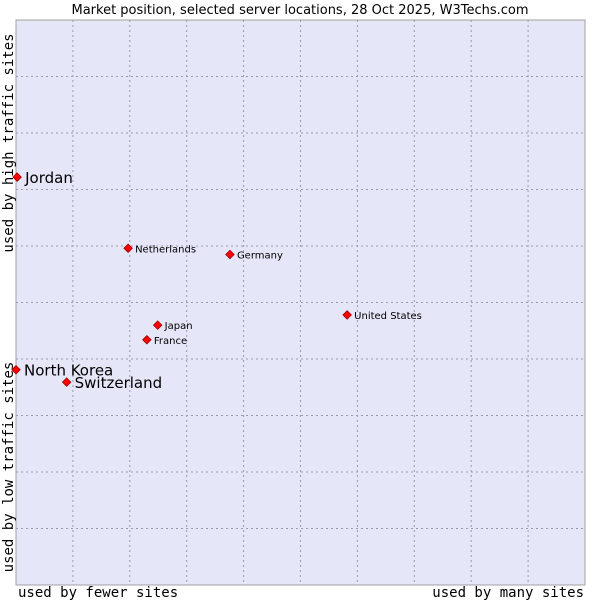 The width and height of the screenshot is (600, 600). I want to click on point-label-switzerland: Switzerland, so click(118, 383).